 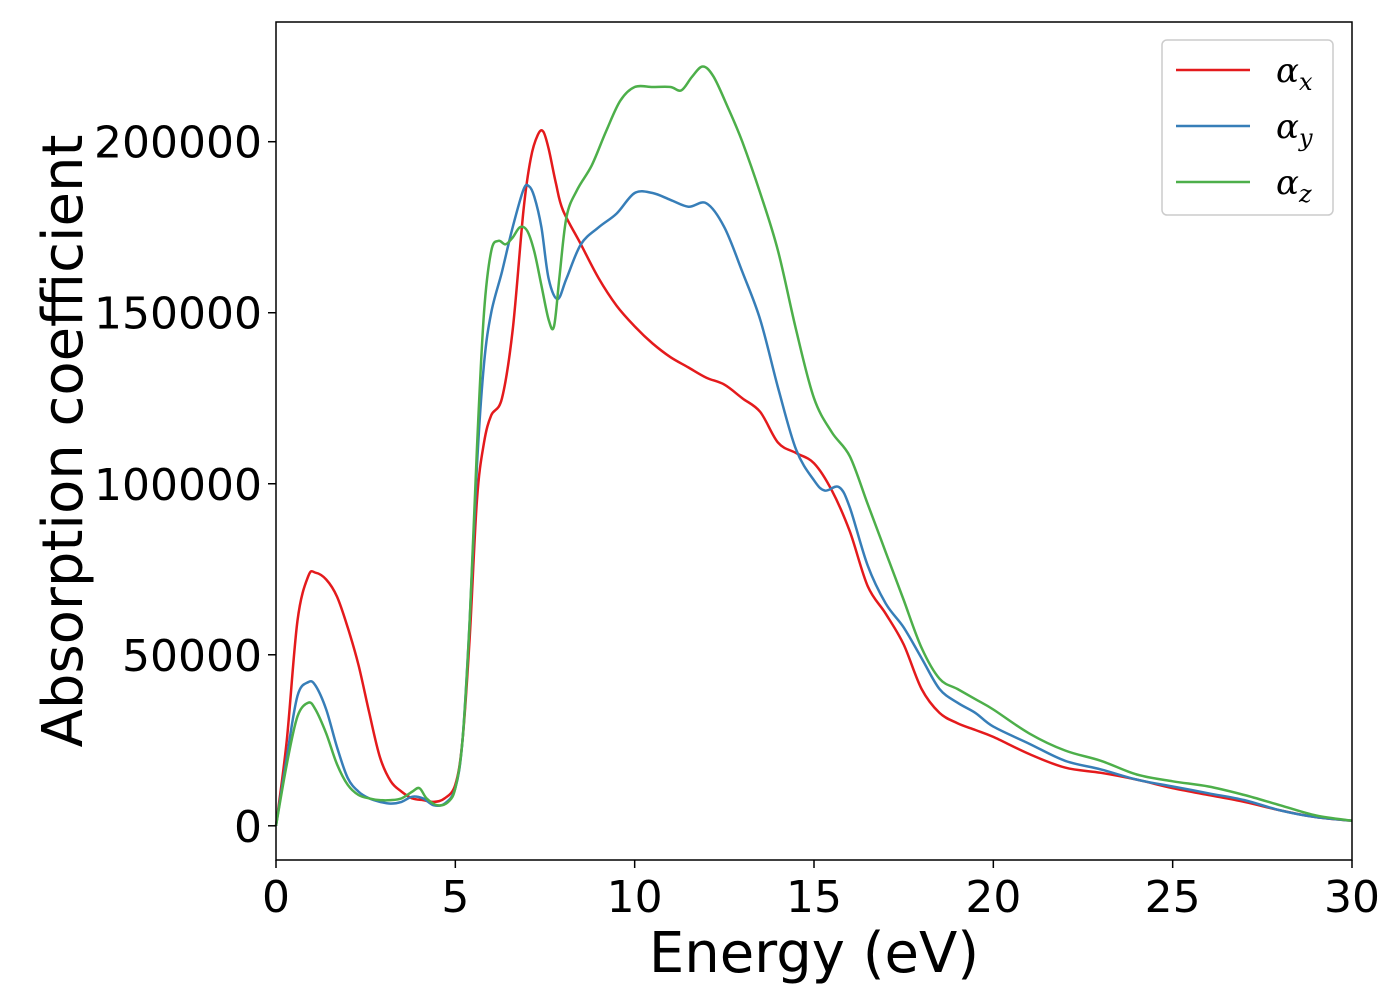 What do you see at coordinates (192, 656) in the screenshot?
I see `y-tick-label: 50000` at bounding box center [192, 656].